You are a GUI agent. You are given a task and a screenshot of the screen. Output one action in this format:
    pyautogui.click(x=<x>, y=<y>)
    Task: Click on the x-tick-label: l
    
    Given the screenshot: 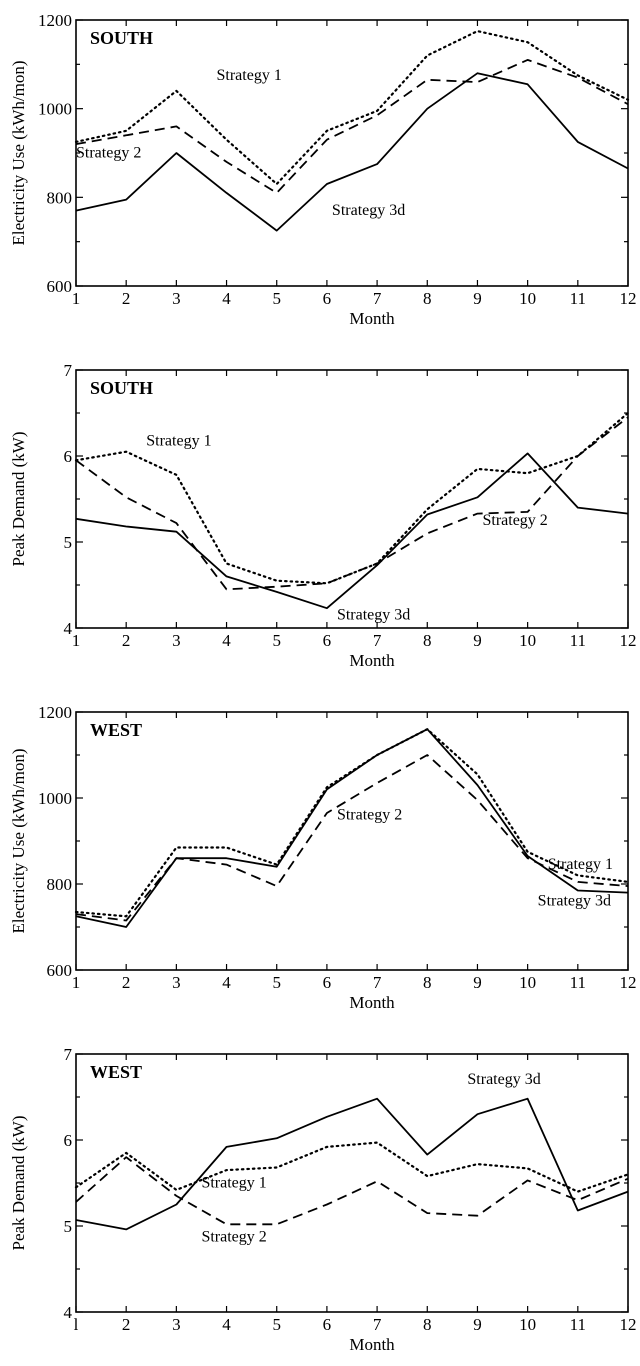 What is the action you would take?
    pyautogui.click(x=76, y=1324)
    